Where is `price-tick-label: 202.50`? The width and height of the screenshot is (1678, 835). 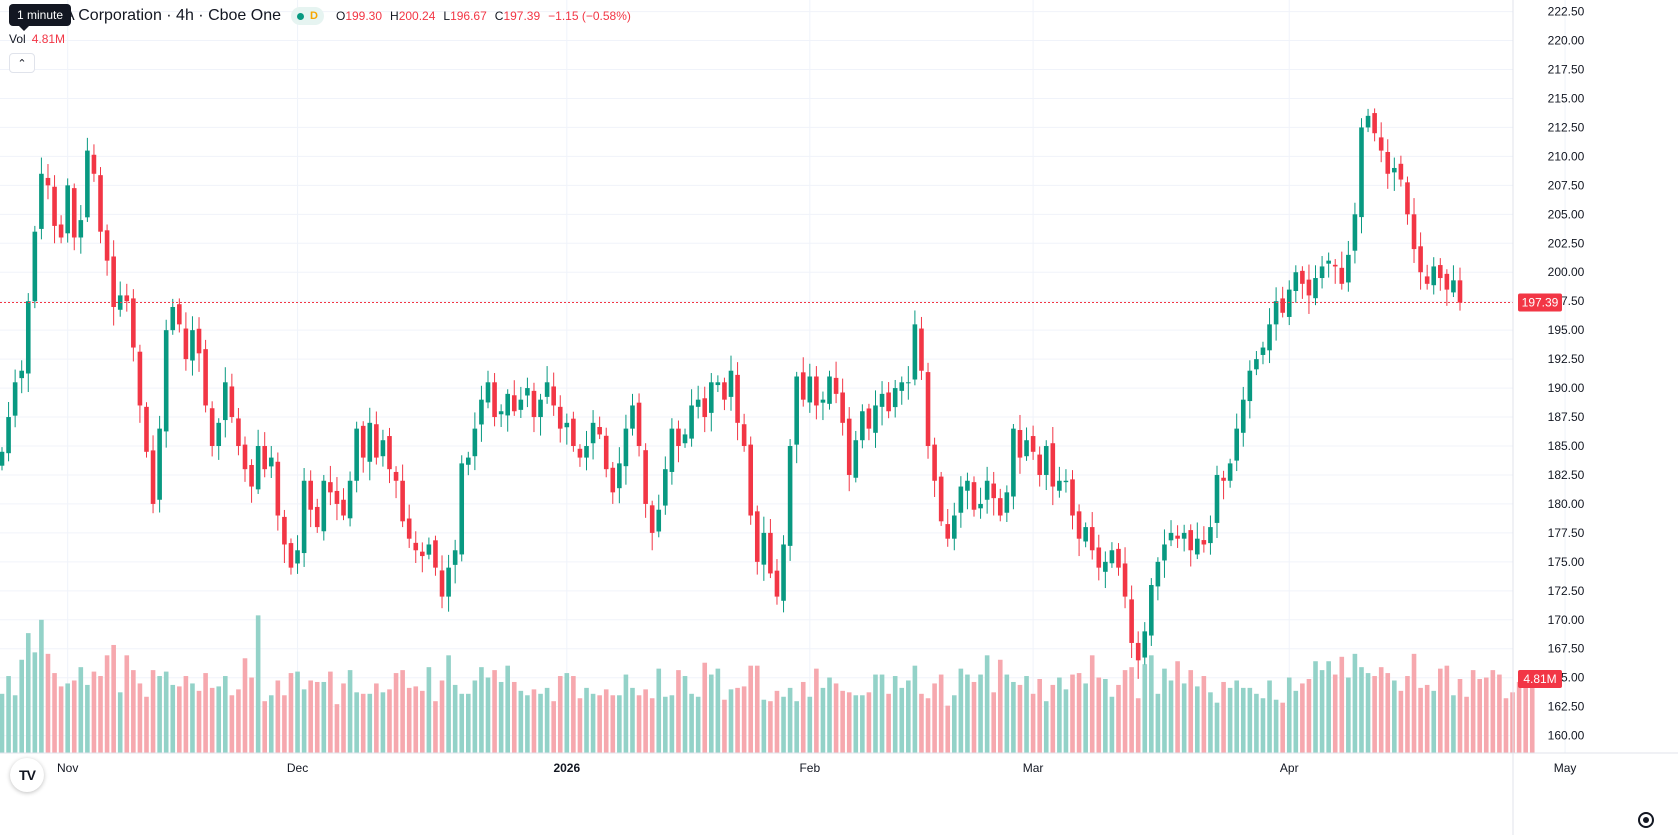 price-tick-label: 202.50 is located at coordinates (1566, 243).